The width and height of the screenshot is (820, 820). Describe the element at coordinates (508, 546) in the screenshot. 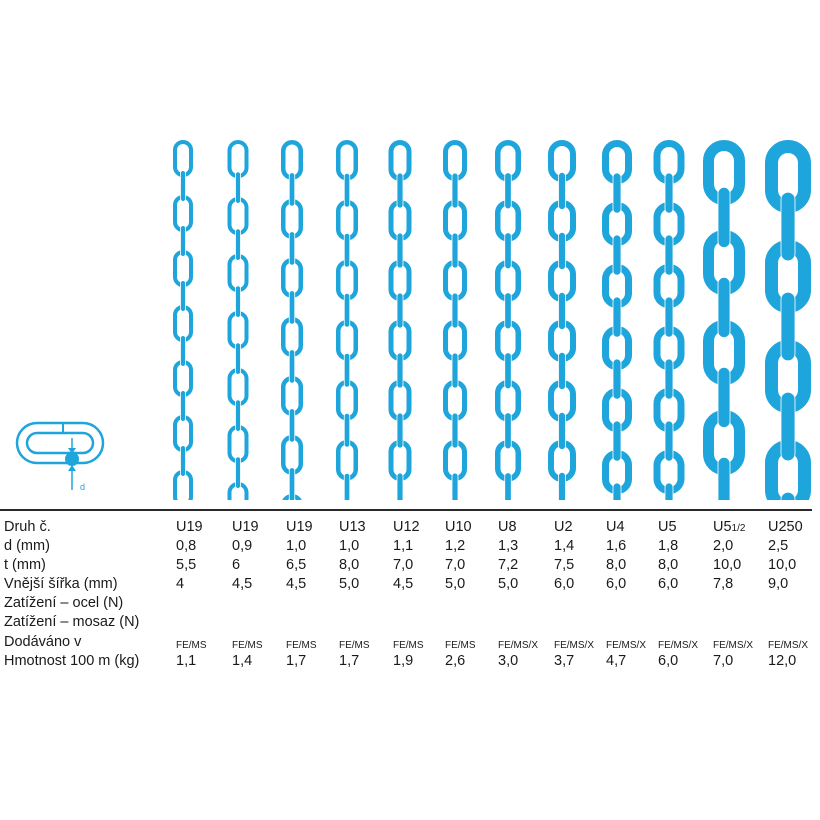

I see `cell-d: 1,3` at that location.